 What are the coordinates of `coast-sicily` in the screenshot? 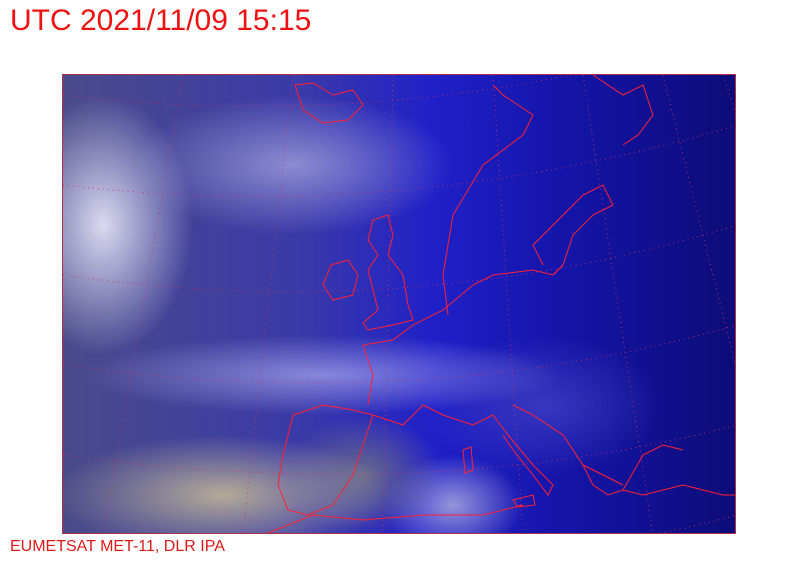 It's located at (524, 501).